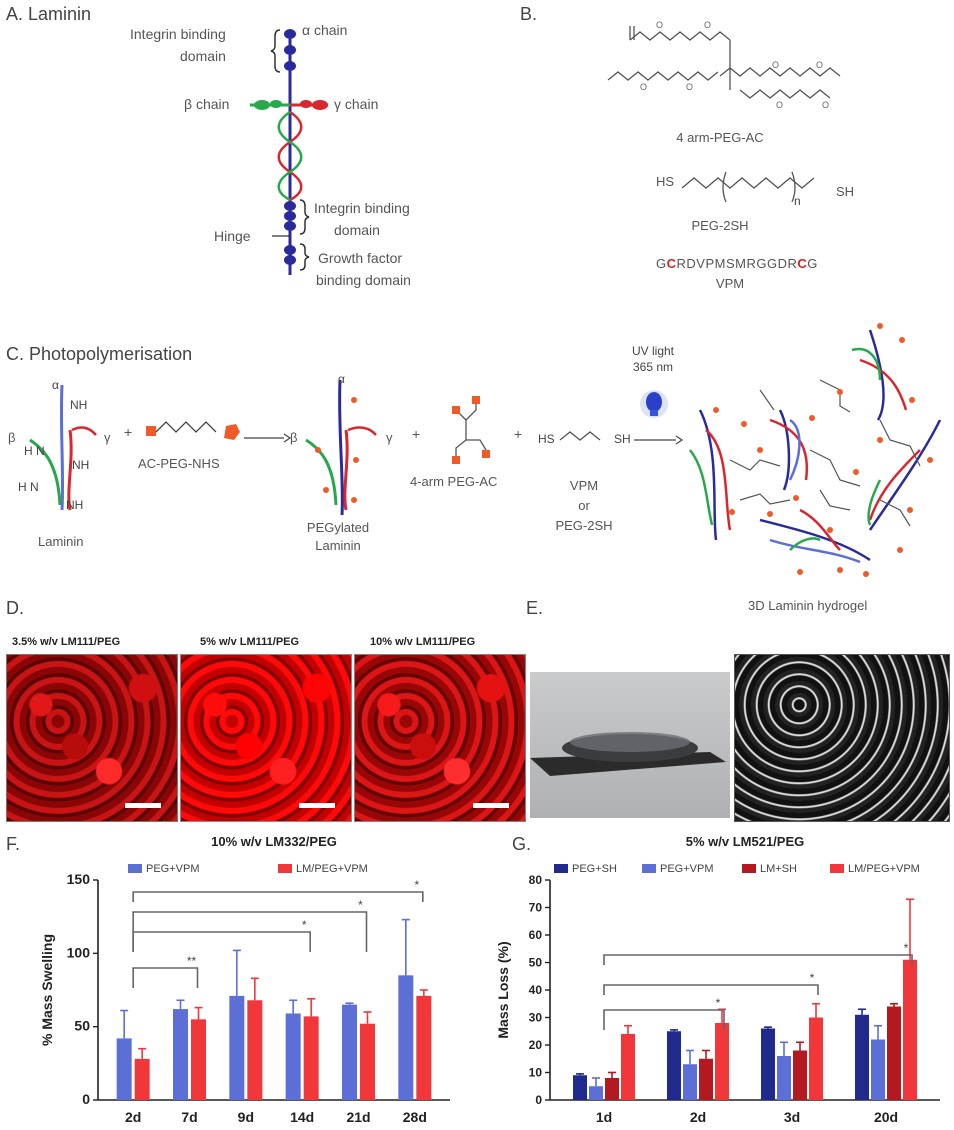 Image resolution: width=954 pixels, height=1130 pixels. What do you see at coordinates (604, 1117) in the screenshot?
I see `x-tick-label: 1d` at bounding box center [604, 1117].